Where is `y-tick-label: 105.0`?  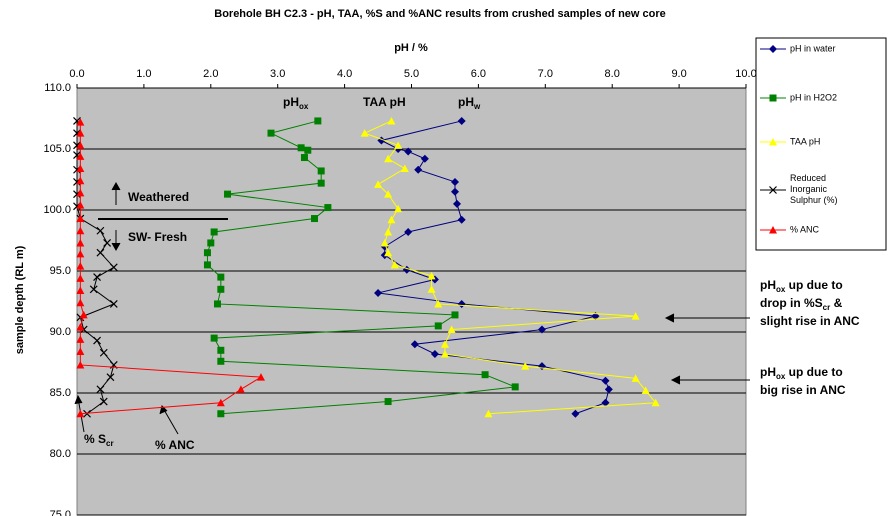
y-tick-label: 105.0 is located at coordinates (57, 149).